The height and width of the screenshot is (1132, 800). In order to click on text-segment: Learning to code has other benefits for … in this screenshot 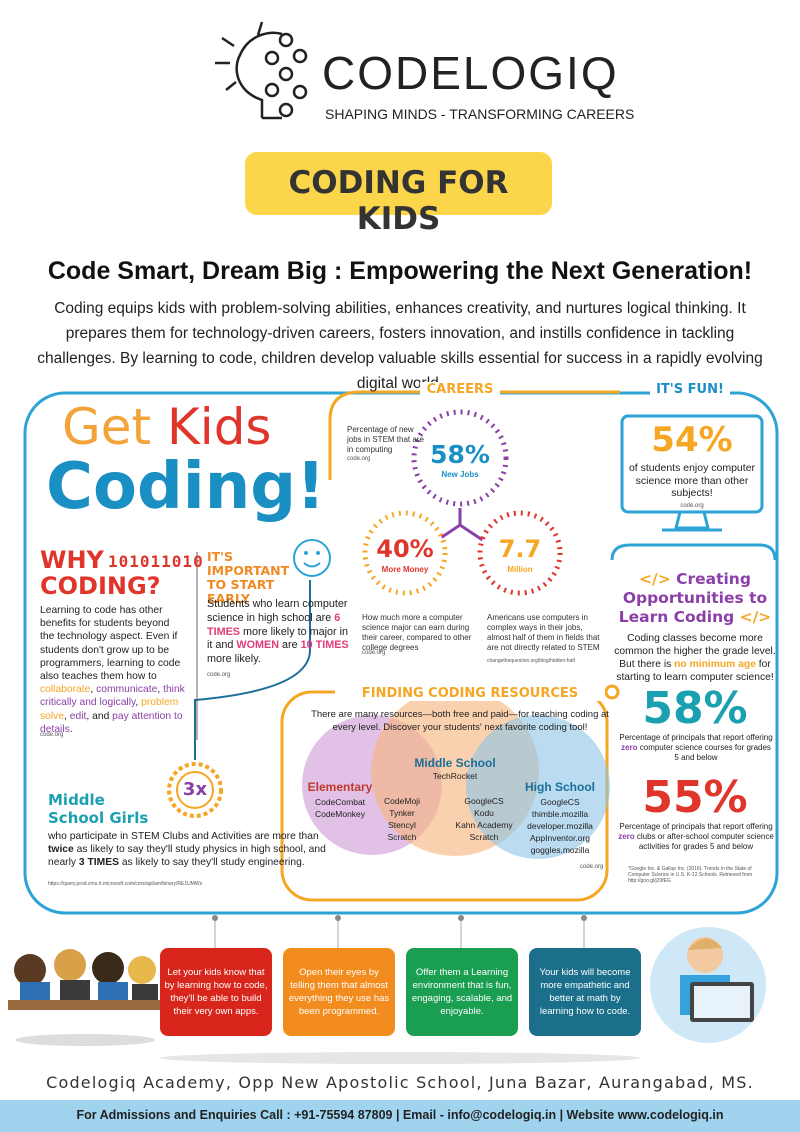, I will do `click(110, 644)`.